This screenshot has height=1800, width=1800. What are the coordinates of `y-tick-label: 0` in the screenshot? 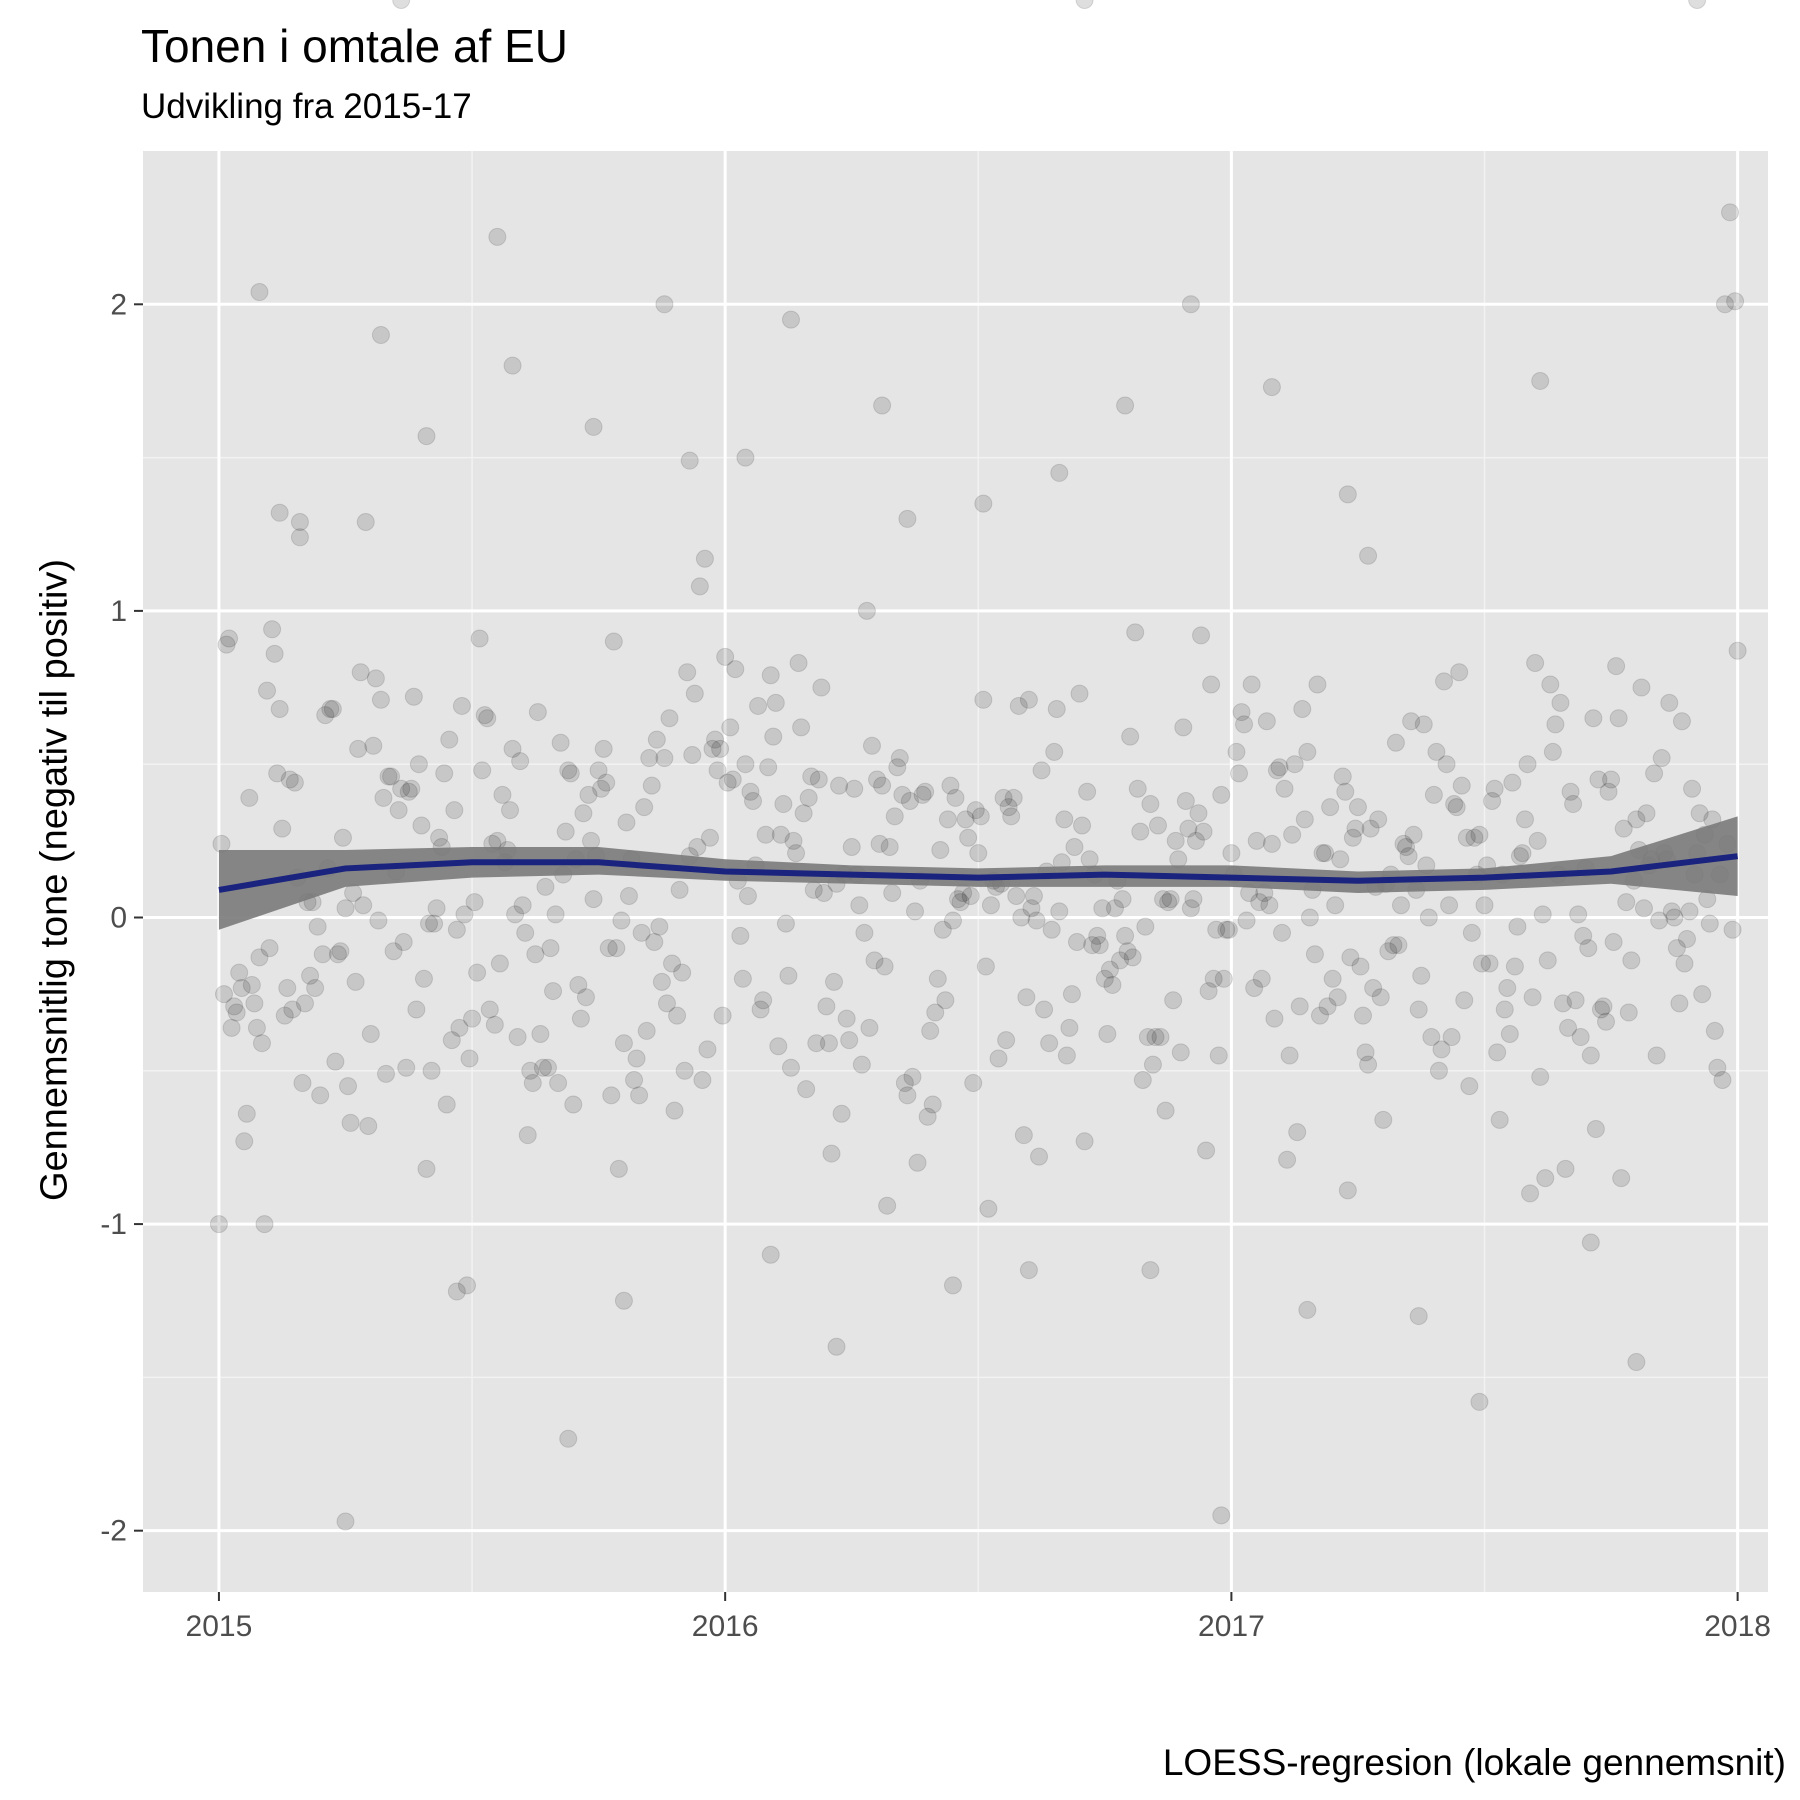 It's located at (118, 917).